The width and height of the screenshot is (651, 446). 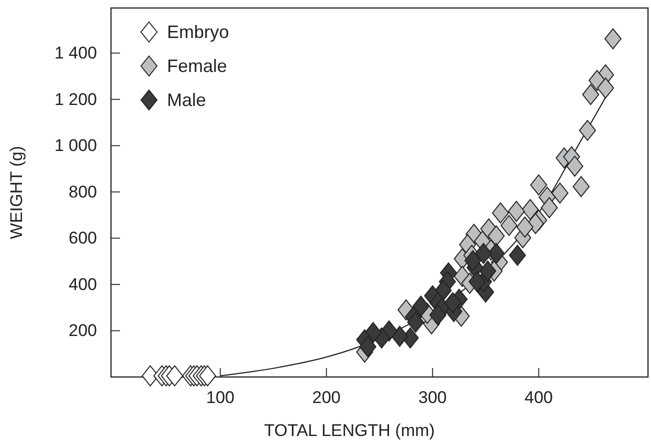 What do you see at coordinates (82, 238) in the screenshot?
I see `y-tick-label: 600` at bounding box center [82, 238].